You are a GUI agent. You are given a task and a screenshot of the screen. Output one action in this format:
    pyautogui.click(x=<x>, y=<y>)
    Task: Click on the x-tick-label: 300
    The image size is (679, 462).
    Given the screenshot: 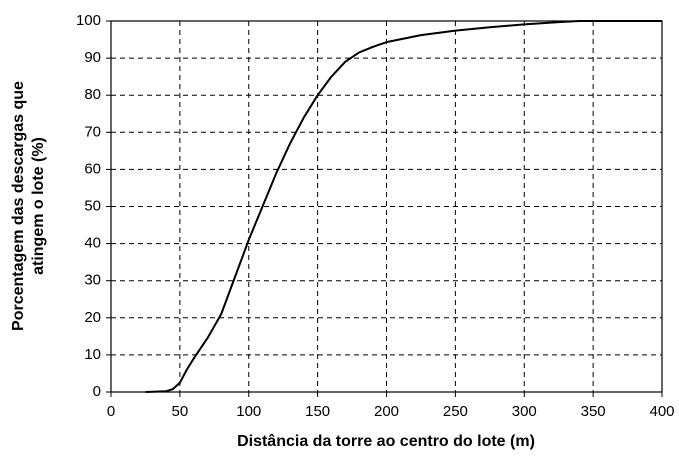 What is the action you would take?
    pyautogui.click(x=524, y=411)
    